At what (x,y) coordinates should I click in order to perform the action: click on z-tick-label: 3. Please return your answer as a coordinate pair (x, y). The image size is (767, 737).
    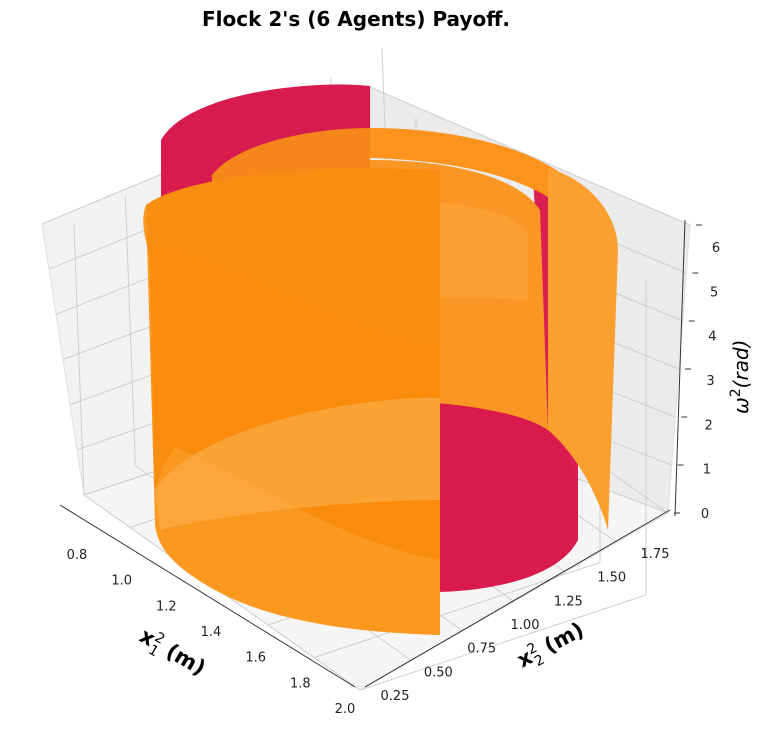
    Looking at the image, I should click on (710, 381).